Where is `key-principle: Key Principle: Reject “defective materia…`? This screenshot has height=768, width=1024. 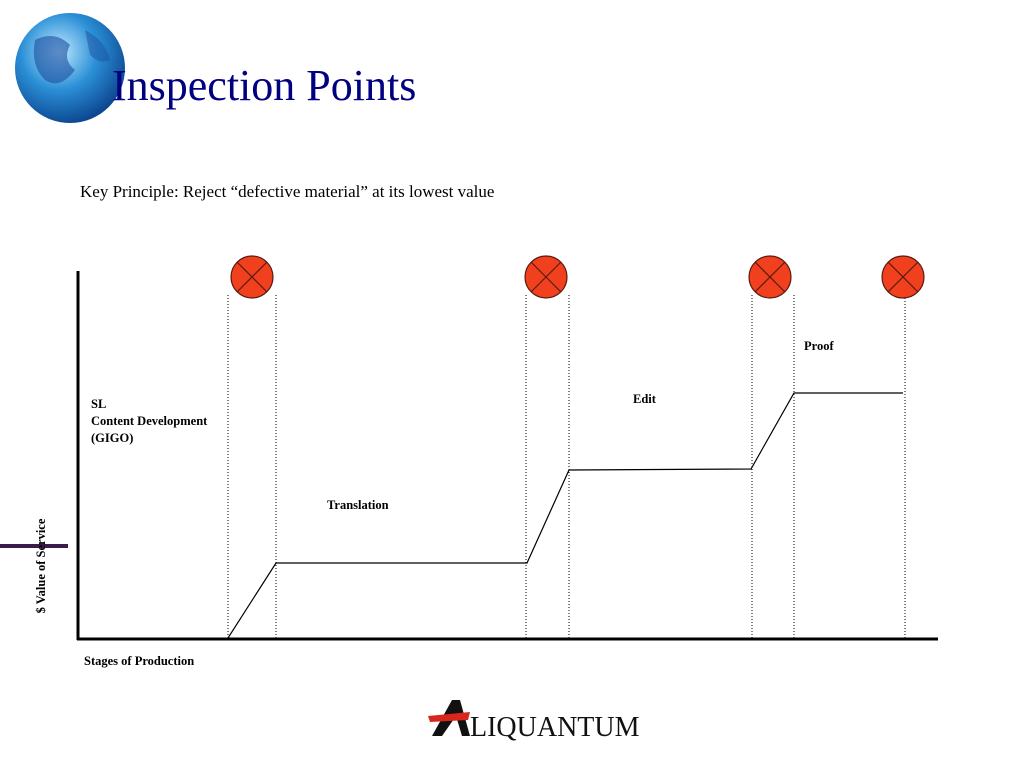 key-principle: Key Principle: Reject “defective materia… is located at coordinates (287, 191).